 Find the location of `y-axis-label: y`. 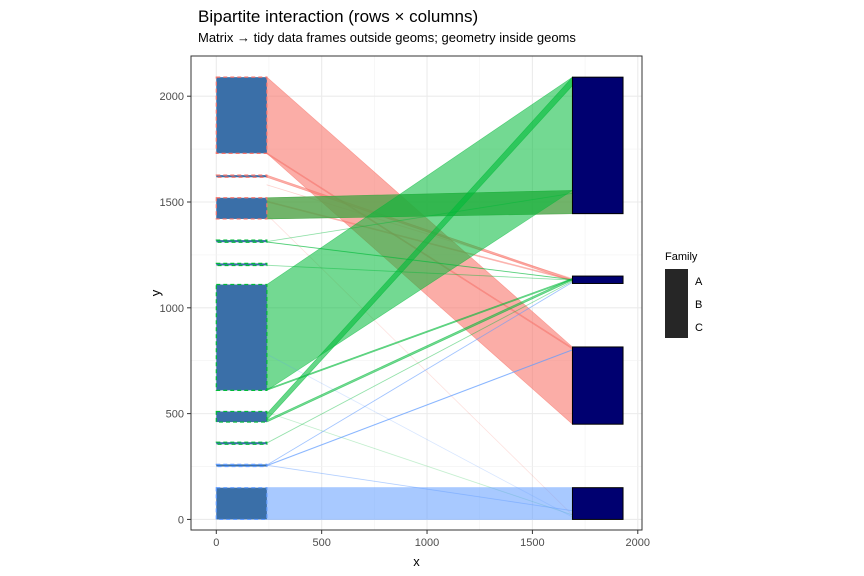

y-axis-label: y is located at coordinates (155, 292).